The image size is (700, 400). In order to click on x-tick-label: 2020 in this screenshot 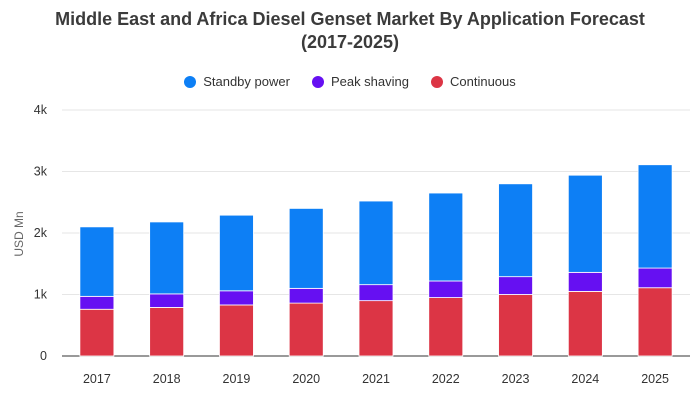, I will do `click(306, 379)`.